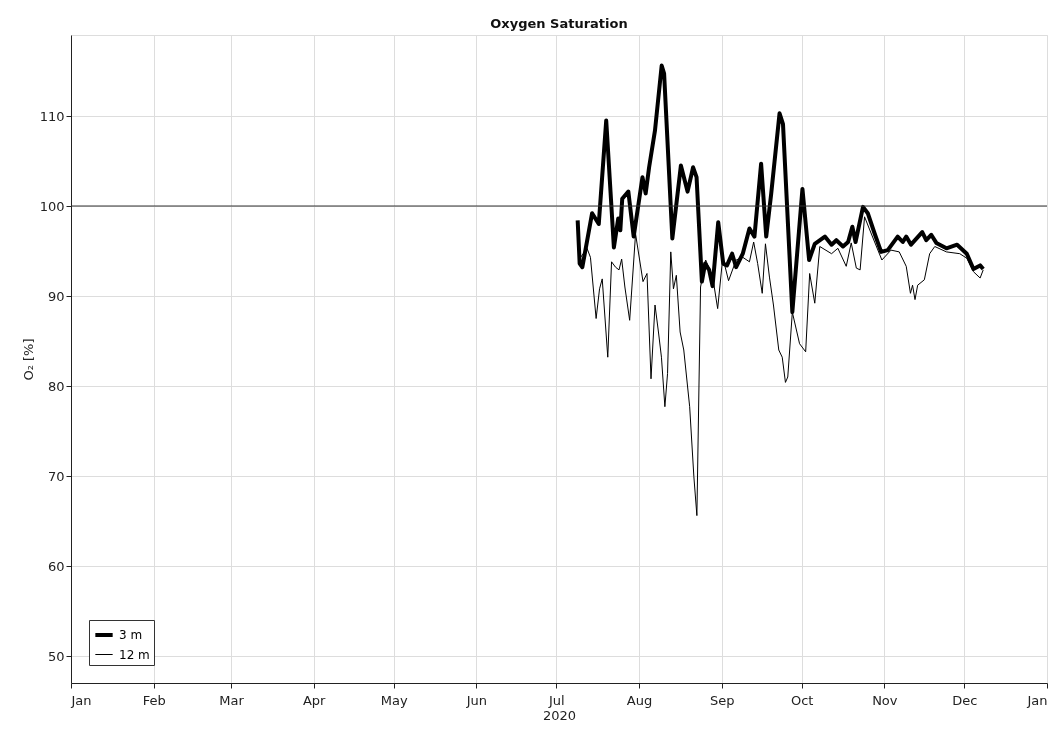 The width and height of the screenshot is (1062, 742). Describe the element at coordinates (232, 700) in the screenshot. I see `x-tick-label: Mar` at that location.